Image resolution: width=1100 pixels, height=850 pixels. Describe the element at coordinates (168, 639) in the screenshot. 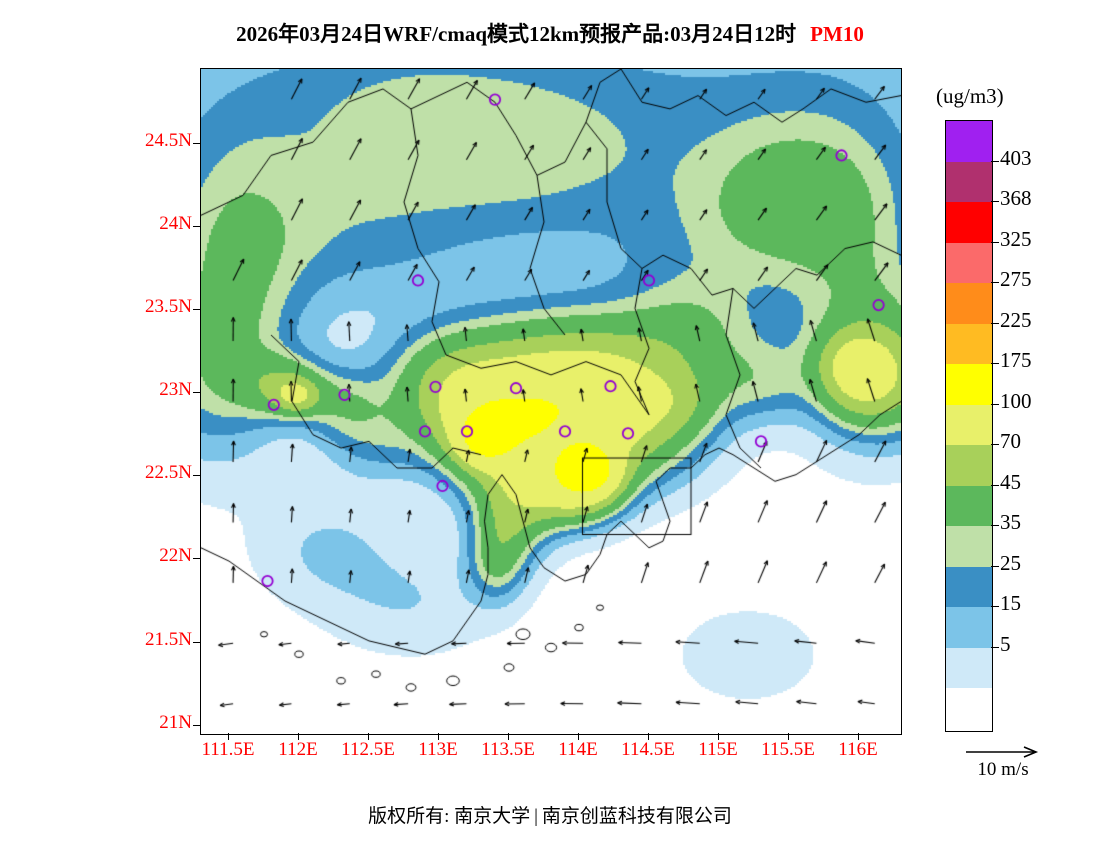

I see `y-axis-tick-label: 21.5N` at that location.